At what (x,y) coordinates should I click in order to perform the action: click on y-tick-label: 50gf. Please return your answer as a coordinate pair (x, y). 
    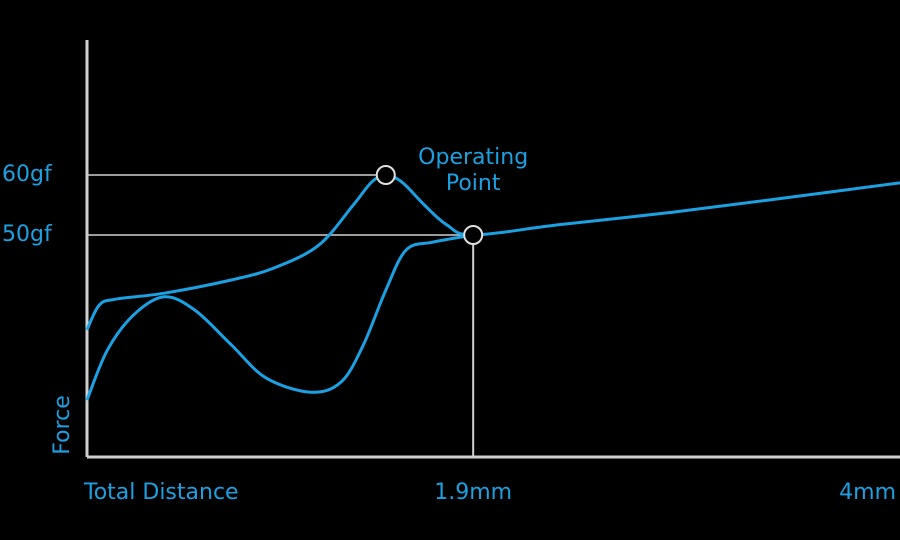
    Looking at the image, I should click on (27, 234).